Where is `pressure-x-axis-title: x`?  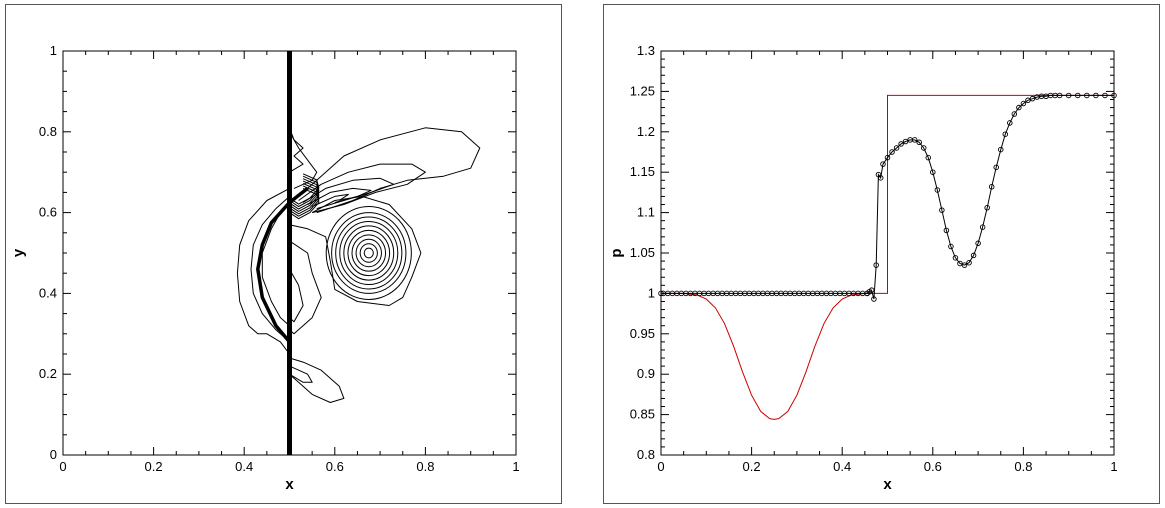
pressure-x-axis-title: x is located at coordinates (887, 484).